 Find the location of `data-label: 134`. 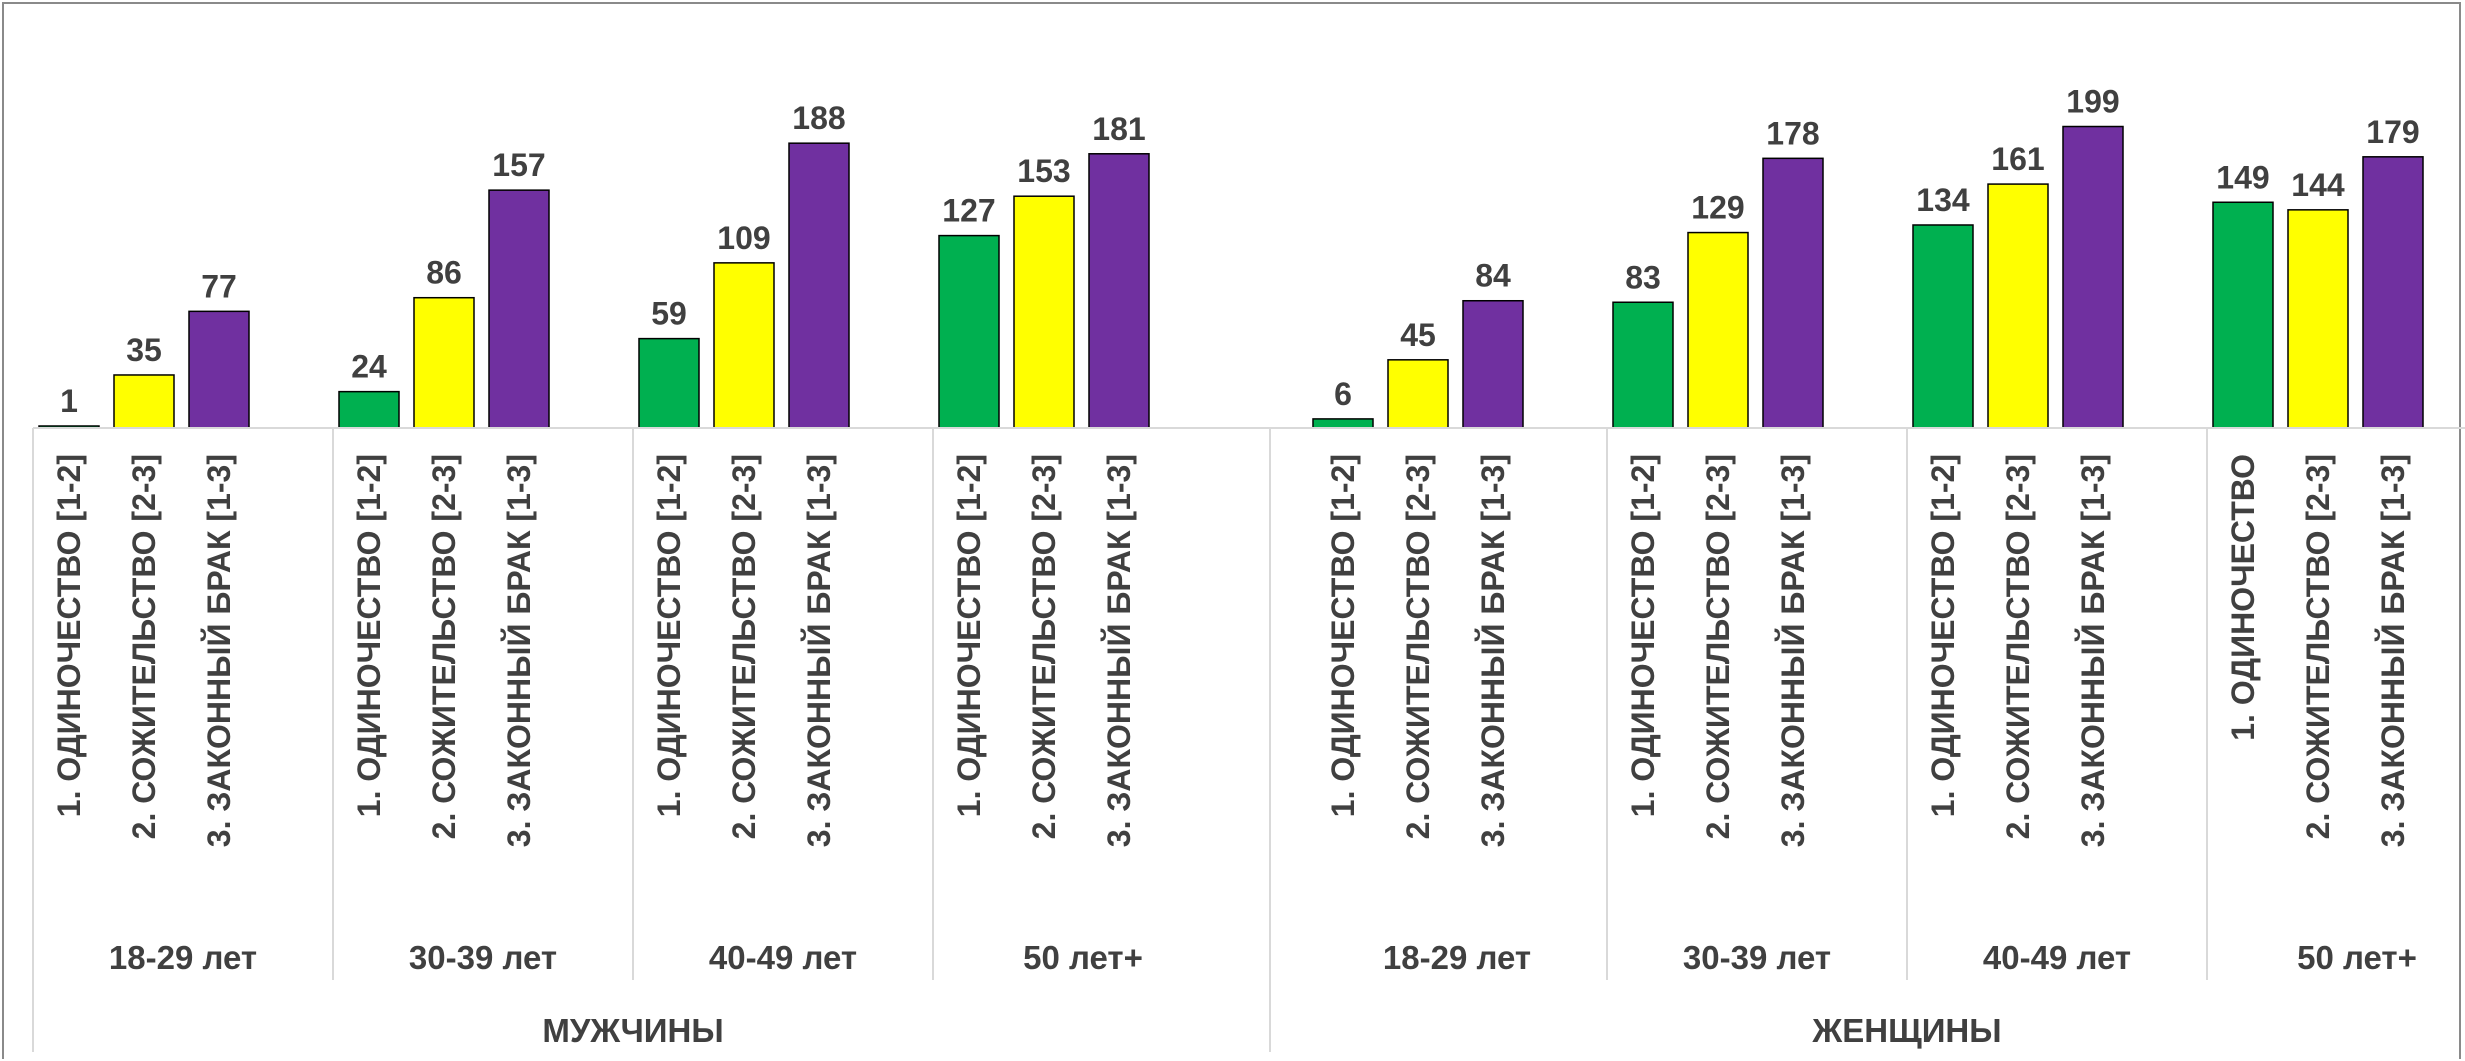

data-label: 134 is located at coordinates (1943, 200).